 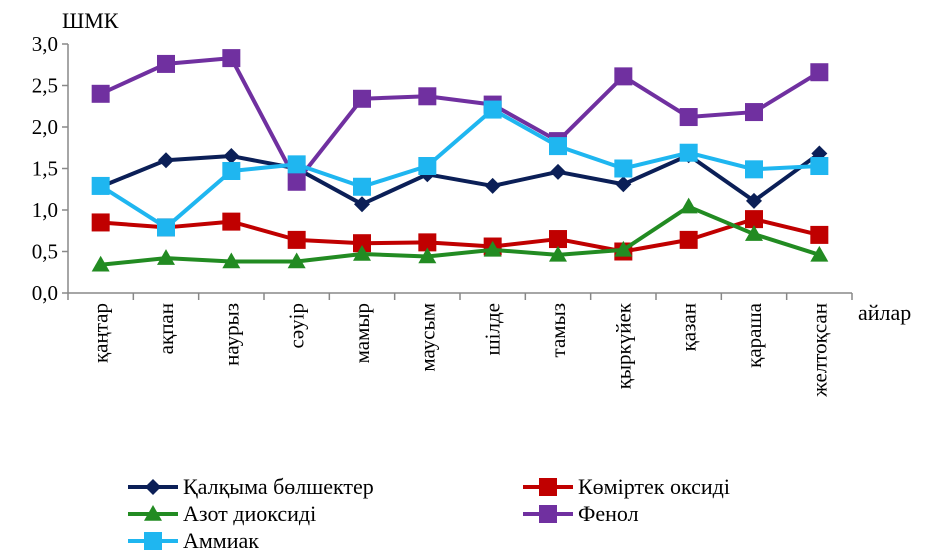 I want to click on y-tick-label: 1,0, so click(x=45, y=210).